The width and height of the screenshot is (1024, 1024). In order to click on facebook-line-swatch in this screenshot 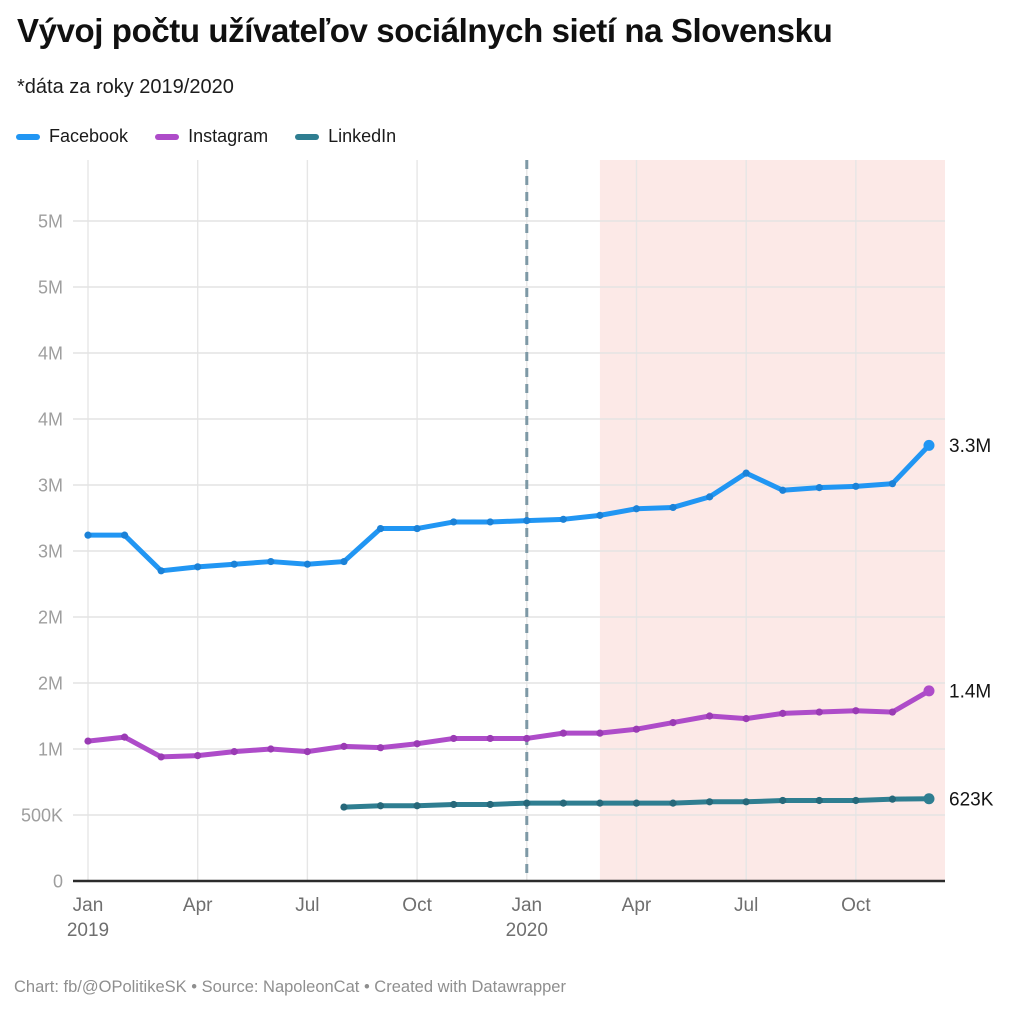, I will do `click(28, 136)`.